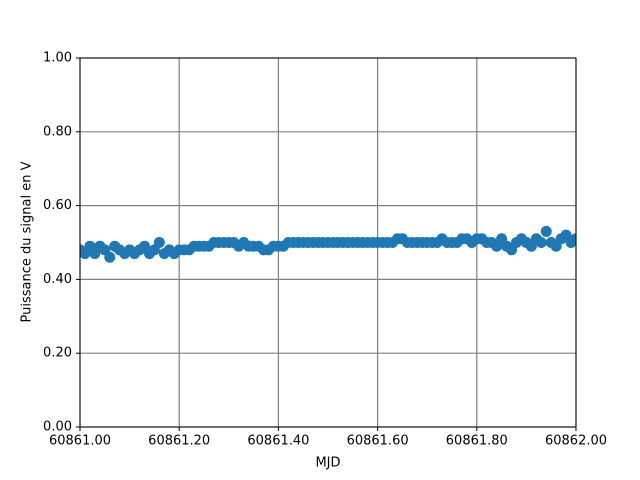  I want to click on x-tick-label: 60862.00, so click(576, 441).